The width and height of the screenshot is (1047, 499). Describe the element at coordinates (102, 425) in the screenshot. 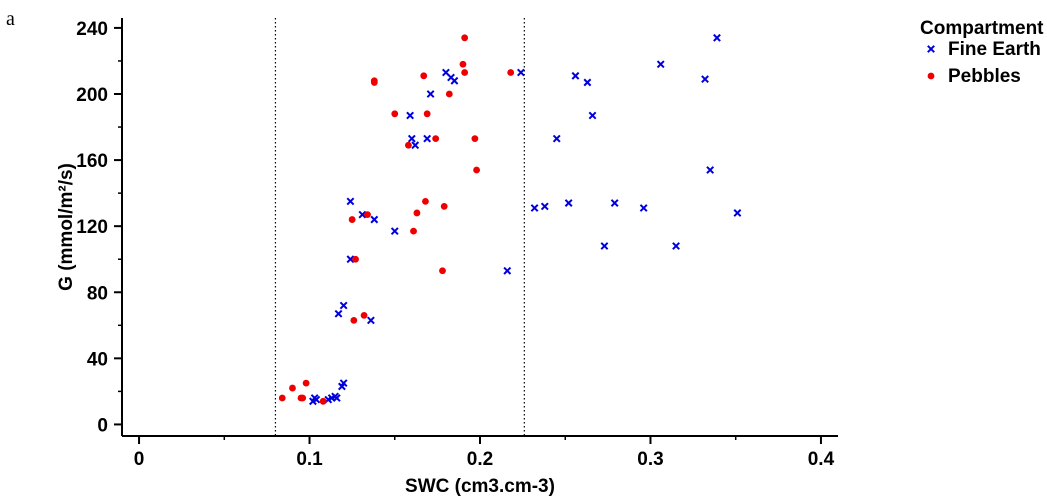

I see `y-tick-label: 0` at that location.